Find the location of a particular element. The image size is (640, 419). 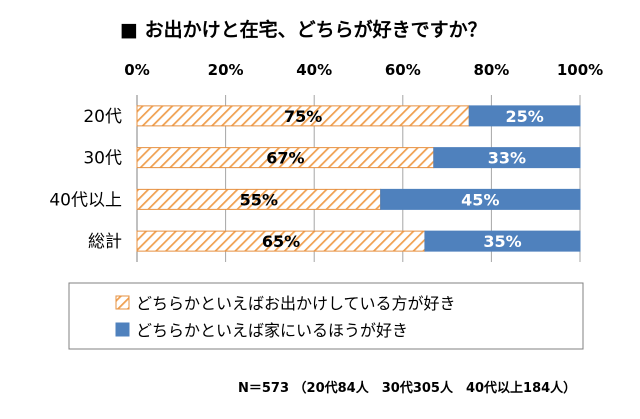

legend-label: どちらかといえば家にいるほうが好き is located at coordinates (272, 330).